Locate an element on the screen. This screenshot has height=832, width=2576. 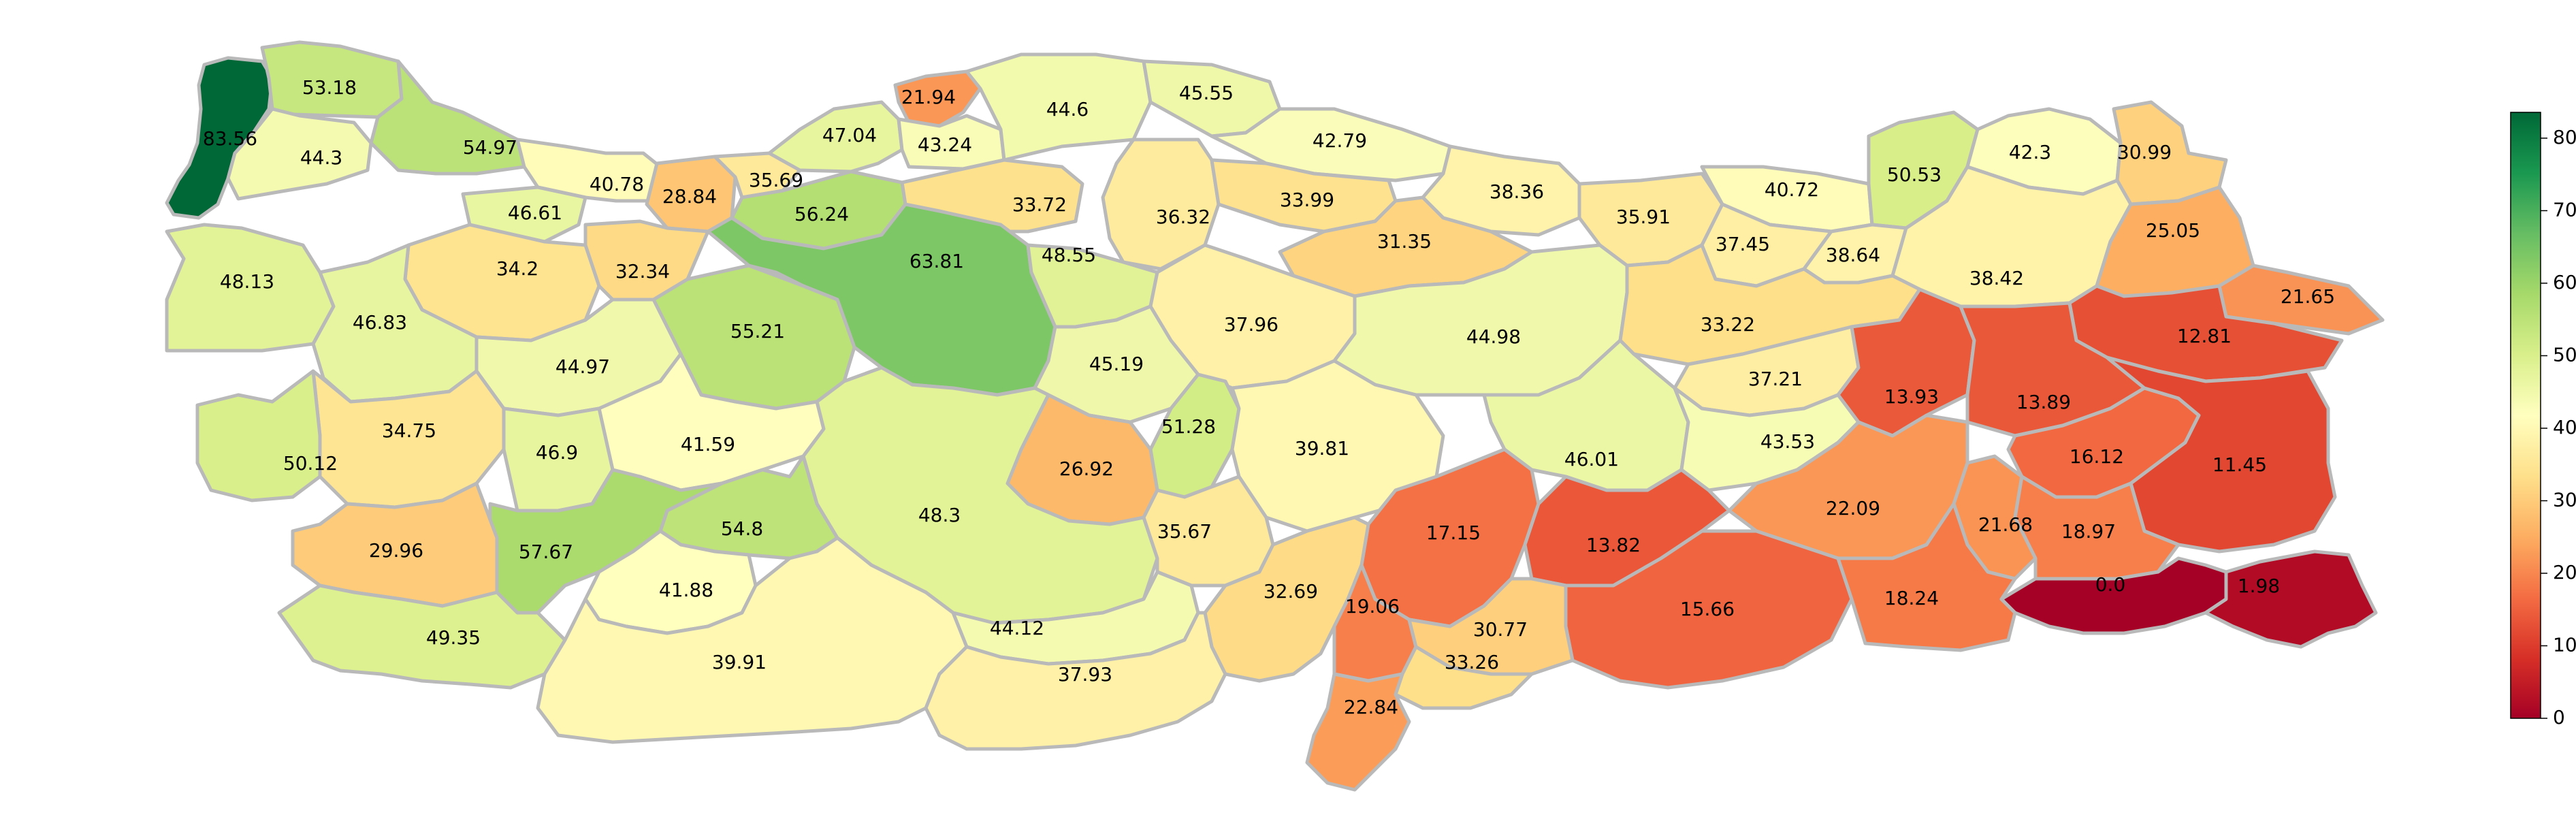
province-r75 is located at coordinates (422, 636).